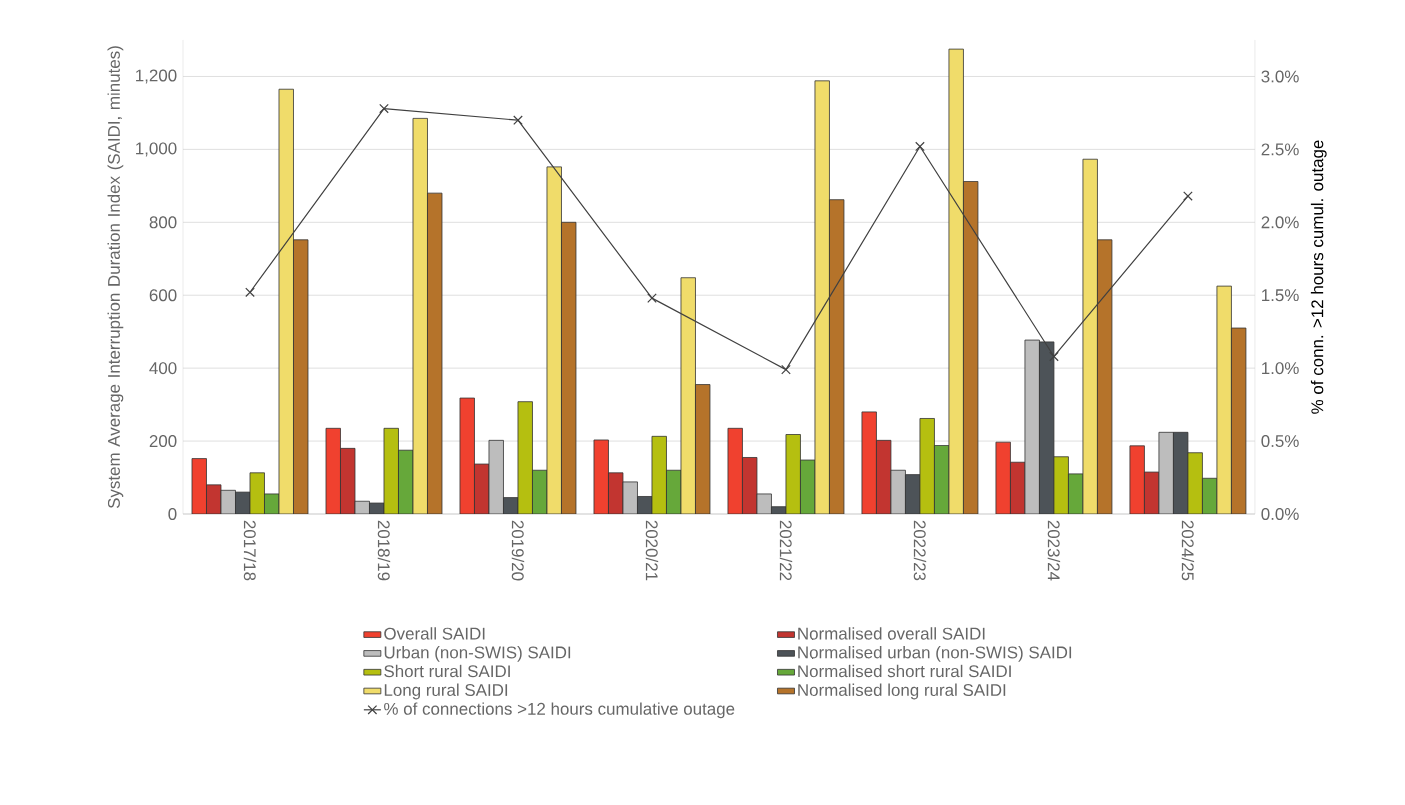 The width and height of the screenshot is (1405, 805). What do you see at coordinates (163, 368) in the screenshot?
I see `y-tick-label: 400` at bounding box center [163, 368].